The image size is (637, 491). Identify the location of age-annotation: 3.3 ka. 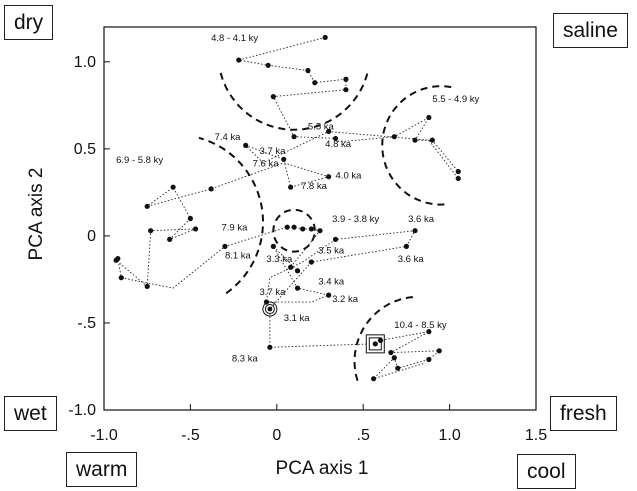
(279, 259).